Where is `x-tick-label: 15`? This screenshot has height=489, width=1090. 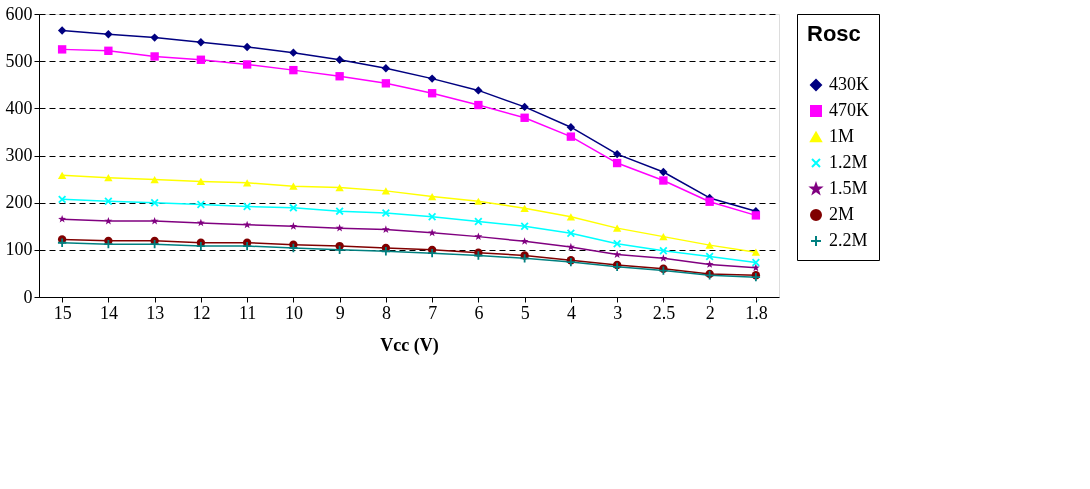 x-tick-label: 15 is located at coordinates (62, 312).